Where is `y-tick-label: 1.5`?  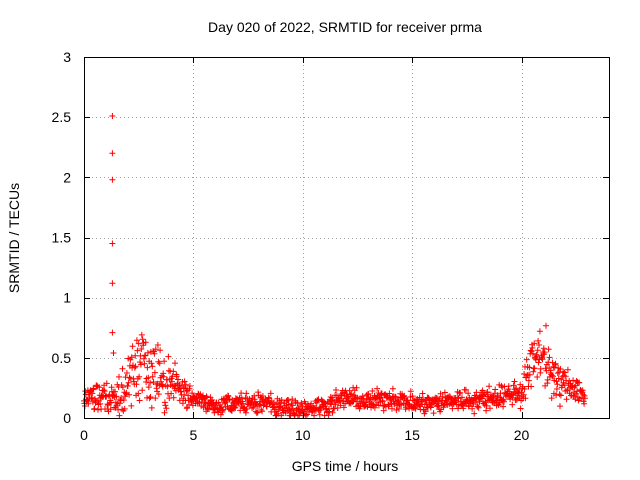 y-tick-label: 1.5 is located at coordinates (62, 238).